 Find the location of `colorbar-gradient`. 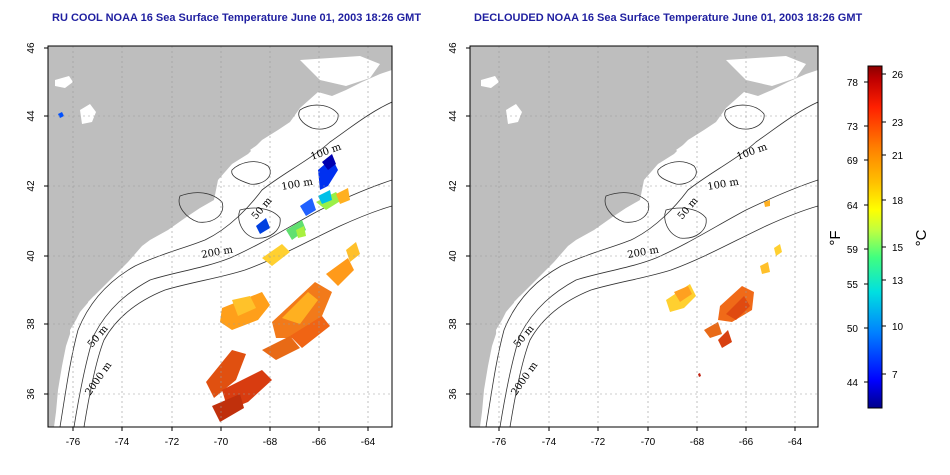

colorbar-gradient is located at coordinates (875, 237).